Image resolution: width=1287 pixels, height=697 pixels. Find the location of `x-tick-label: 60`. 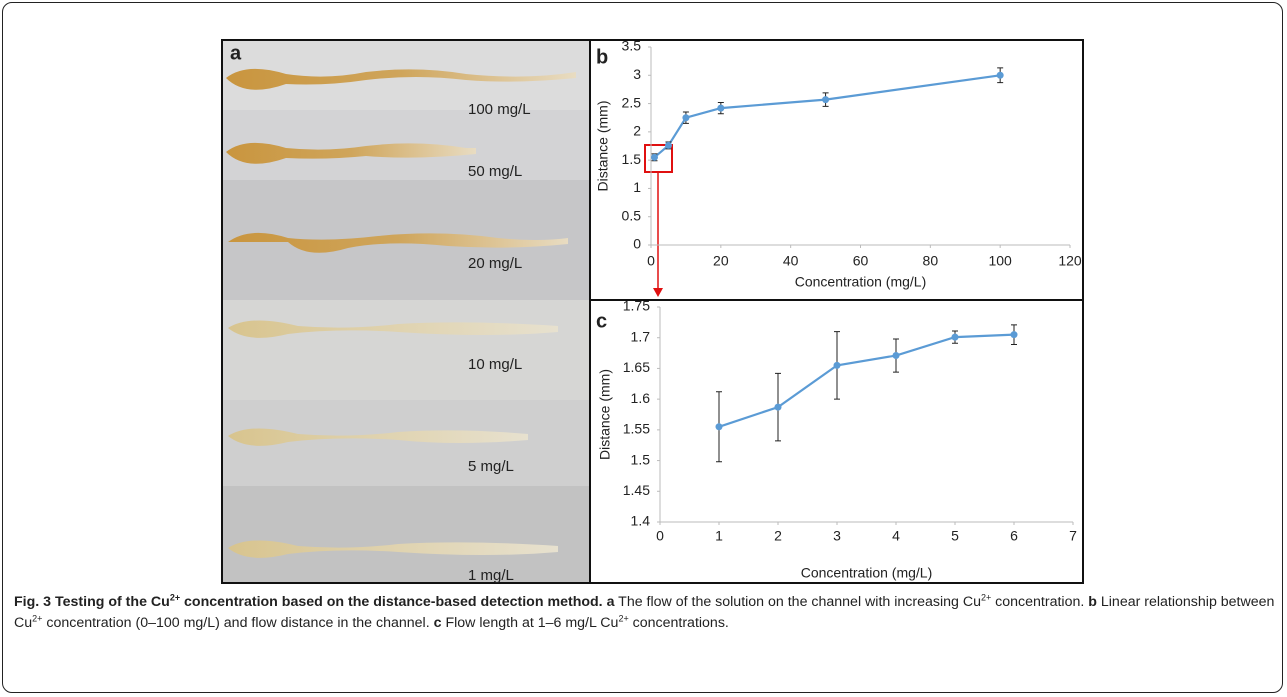

x-tick-label: 60 is located at coordinates (861, 261).